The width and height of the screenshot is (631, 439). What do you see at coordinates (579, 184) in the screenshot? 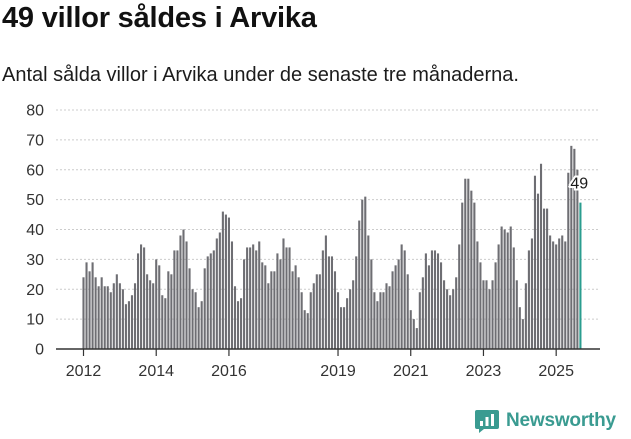
I see `chart-annotations: 49` at bounding box center [579, 184].